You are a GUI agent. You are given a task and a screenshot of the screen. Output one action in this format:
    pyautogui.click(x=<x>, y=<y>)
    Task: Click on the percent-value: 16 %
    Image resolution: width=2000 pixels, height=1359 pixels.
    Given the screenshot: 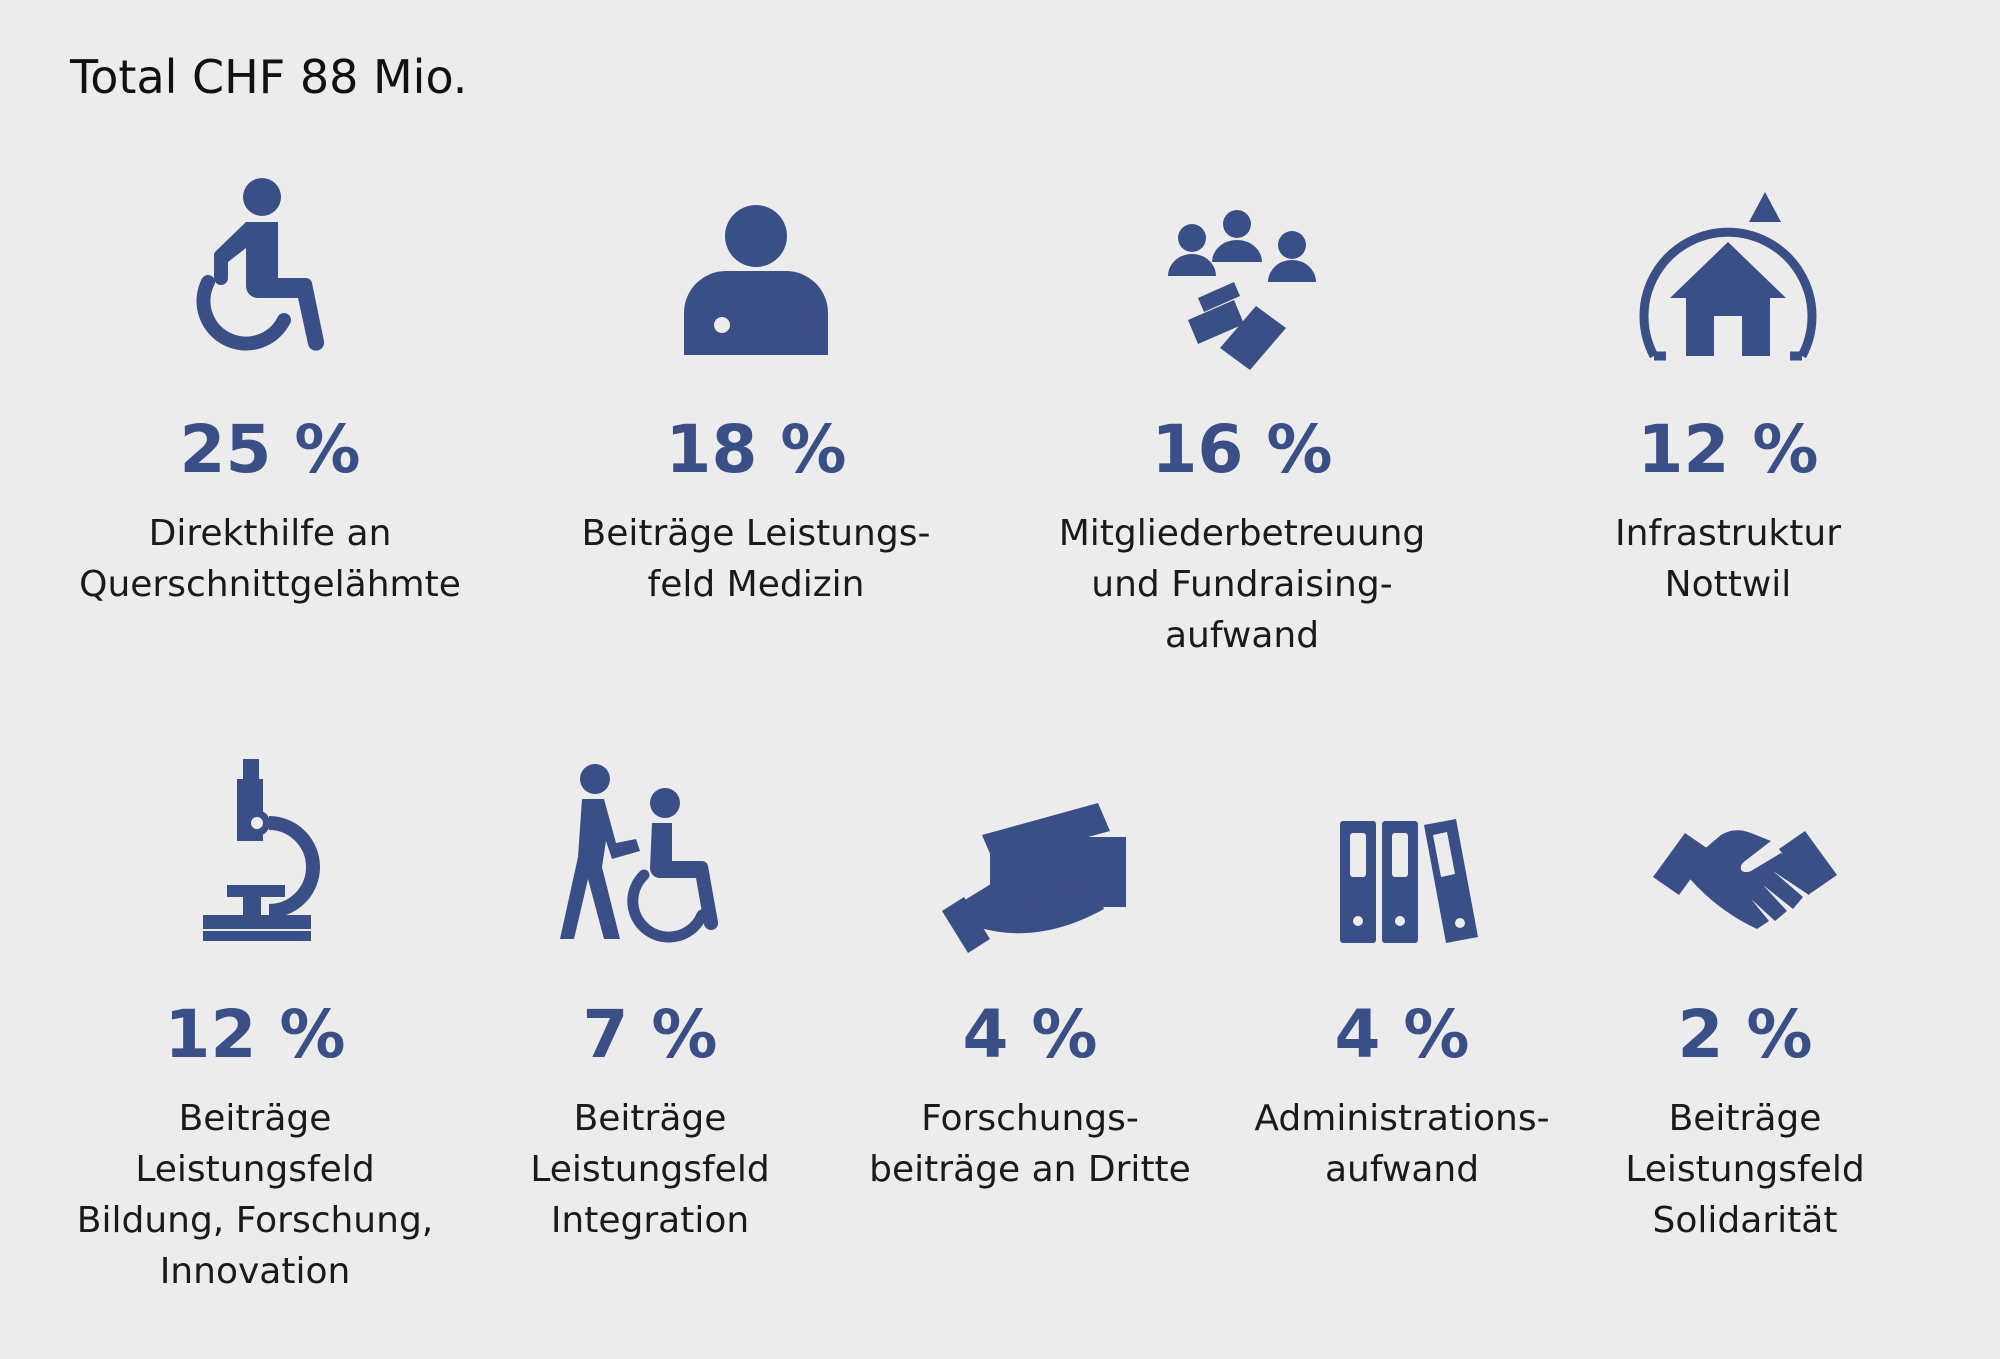 What is the action you would take?
    pyautogui.click(x=1242, y=449)
    